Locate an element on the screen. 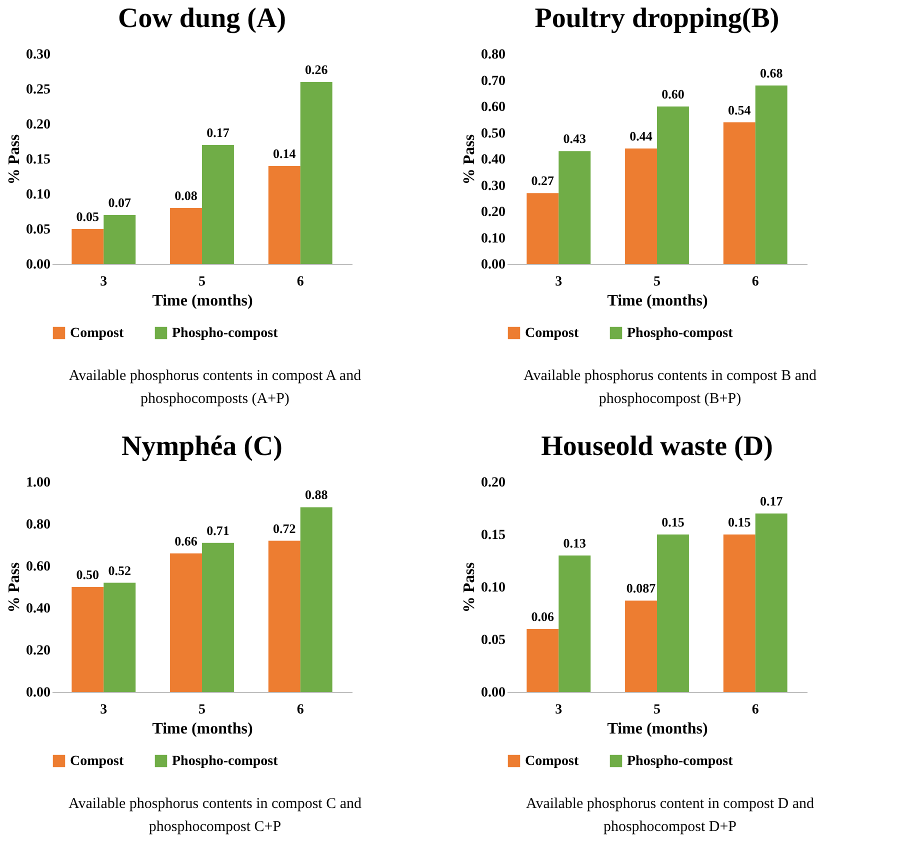 This screenshot has width=910, height=866. chart-title: Cow dung (A) is located at coordinates (202, 18).